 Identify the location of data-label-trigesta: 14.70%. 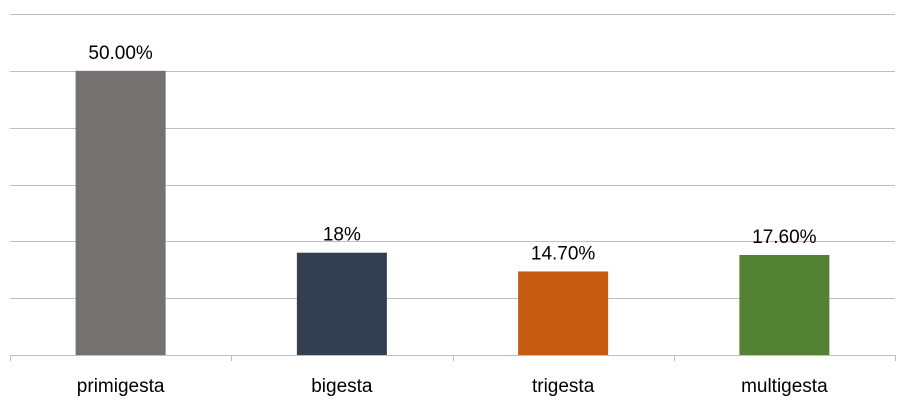
(563, 253).